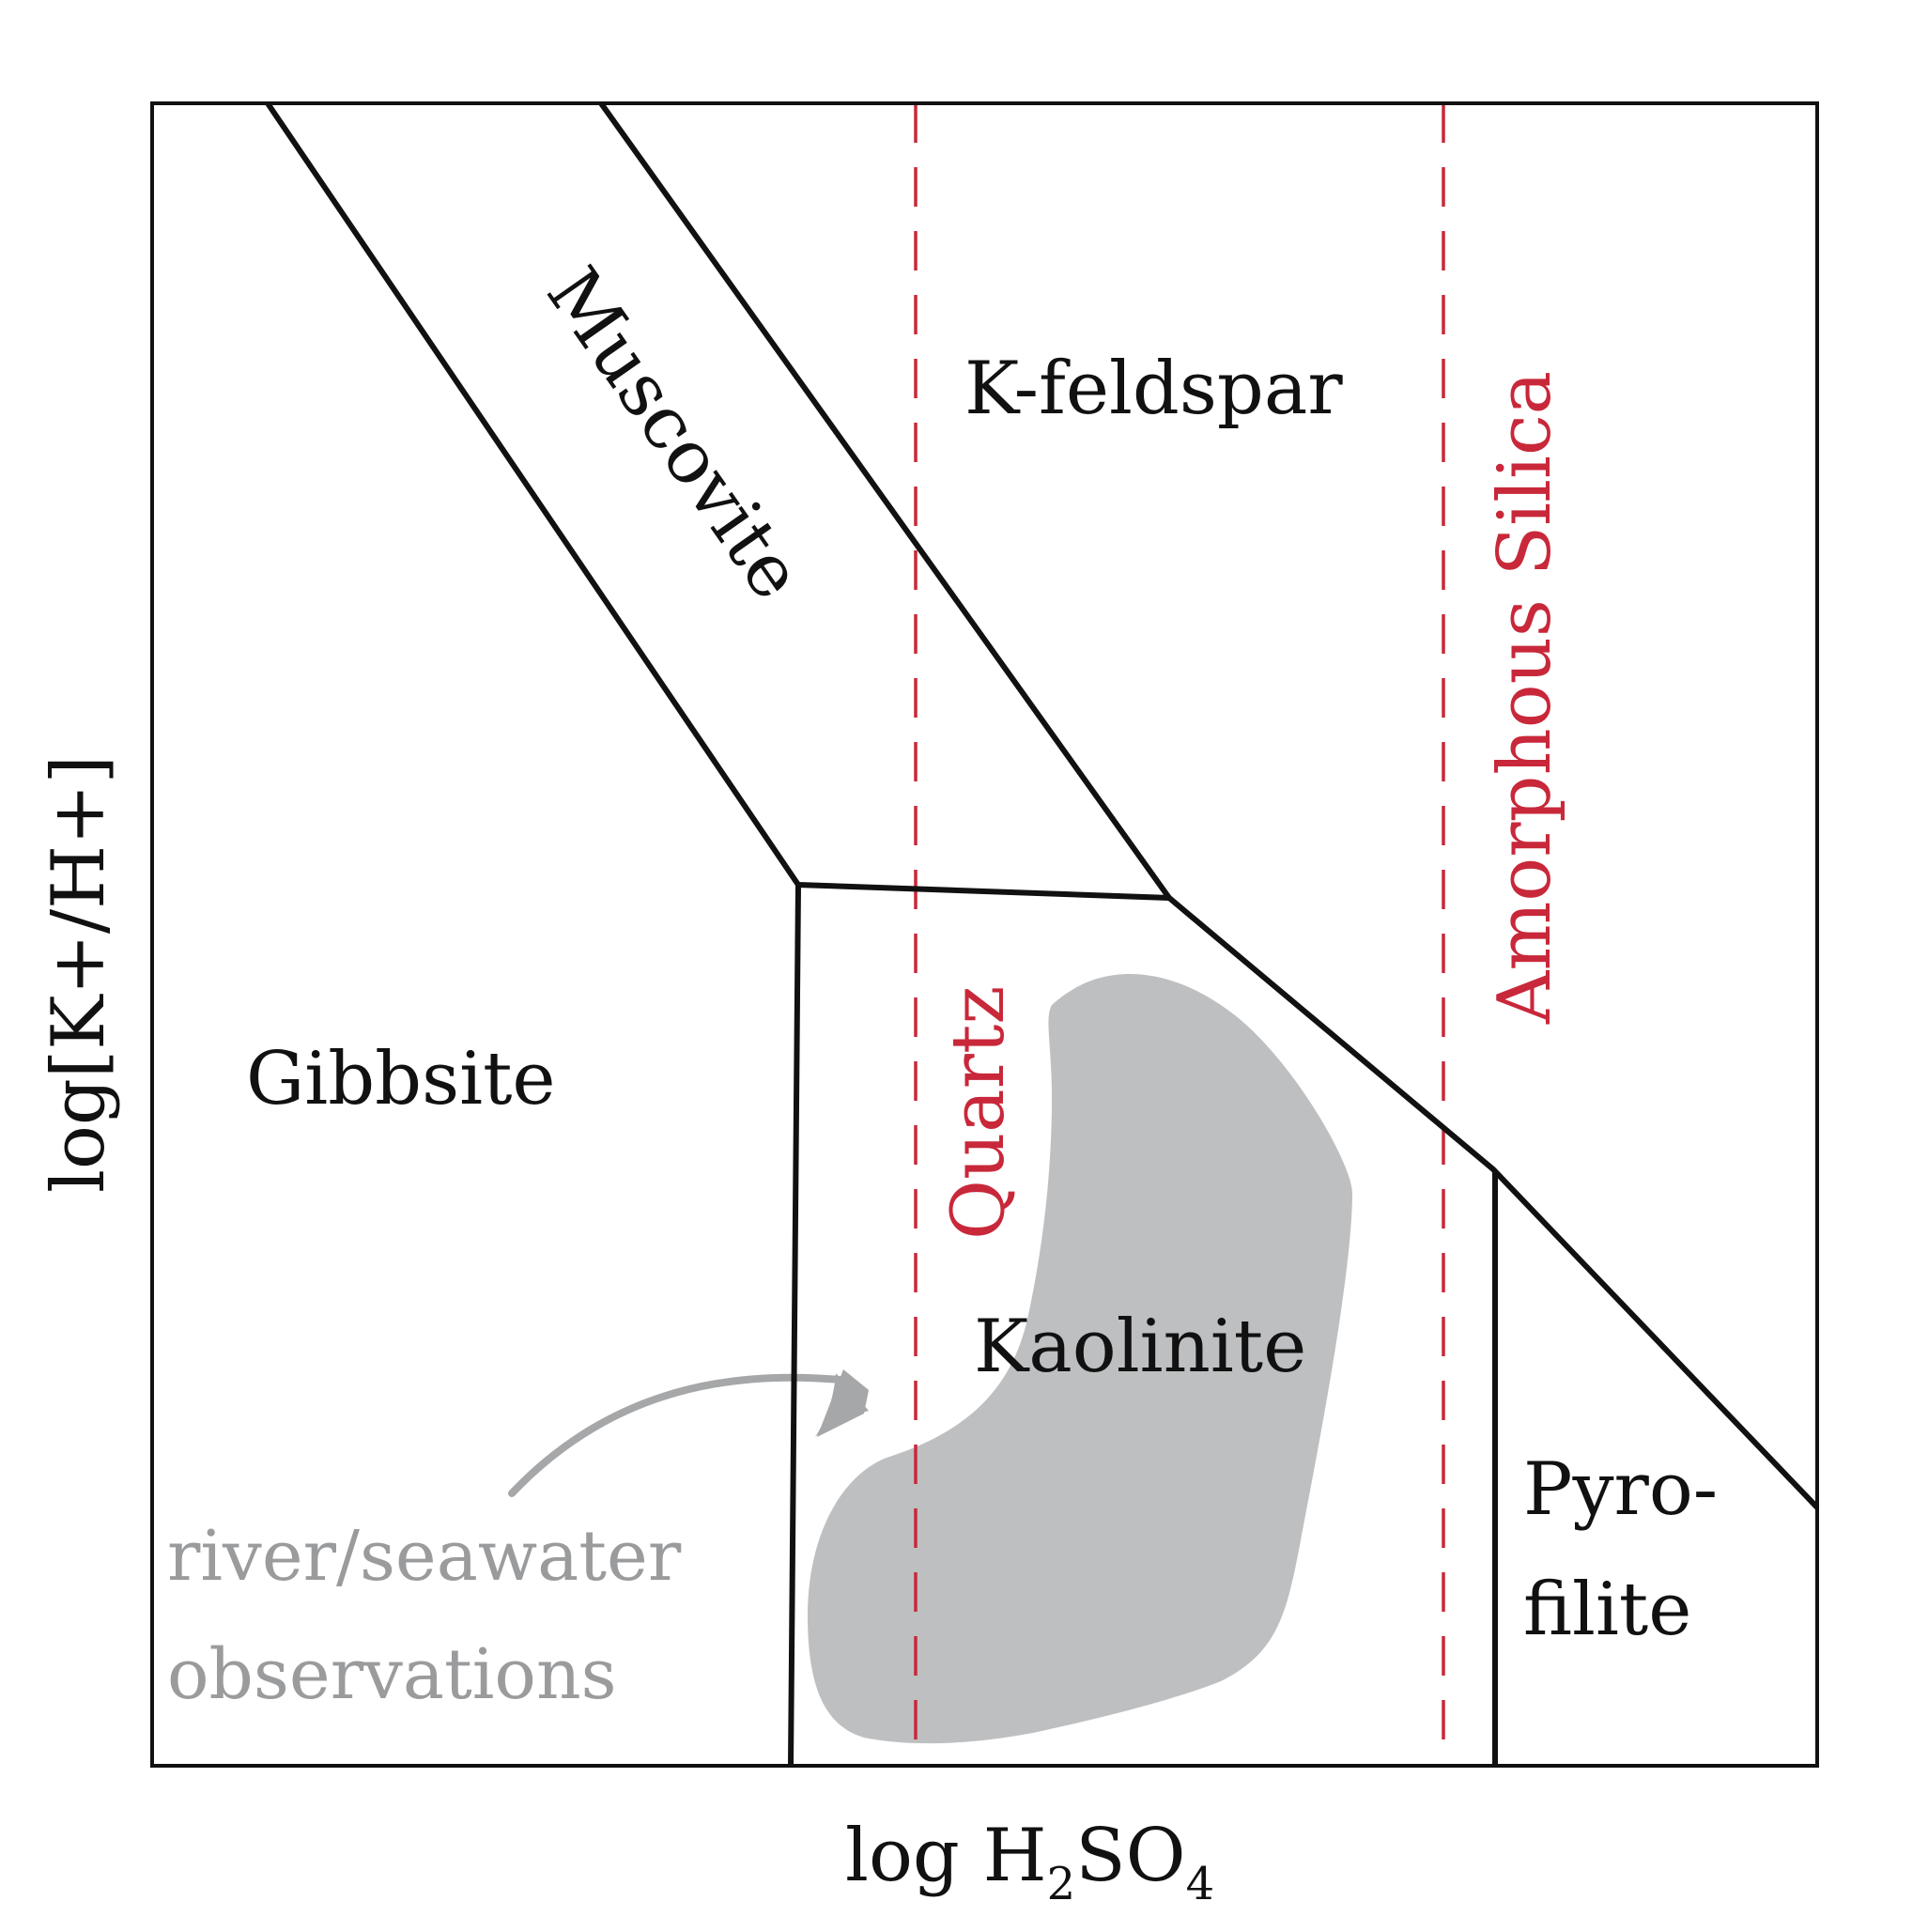 The height and width of the screenshot is (1932, 1928). What do you see at coordinates (681, 1435) in the screenshot?
I see `observation-arrow` at bounding box center [681, 1435].